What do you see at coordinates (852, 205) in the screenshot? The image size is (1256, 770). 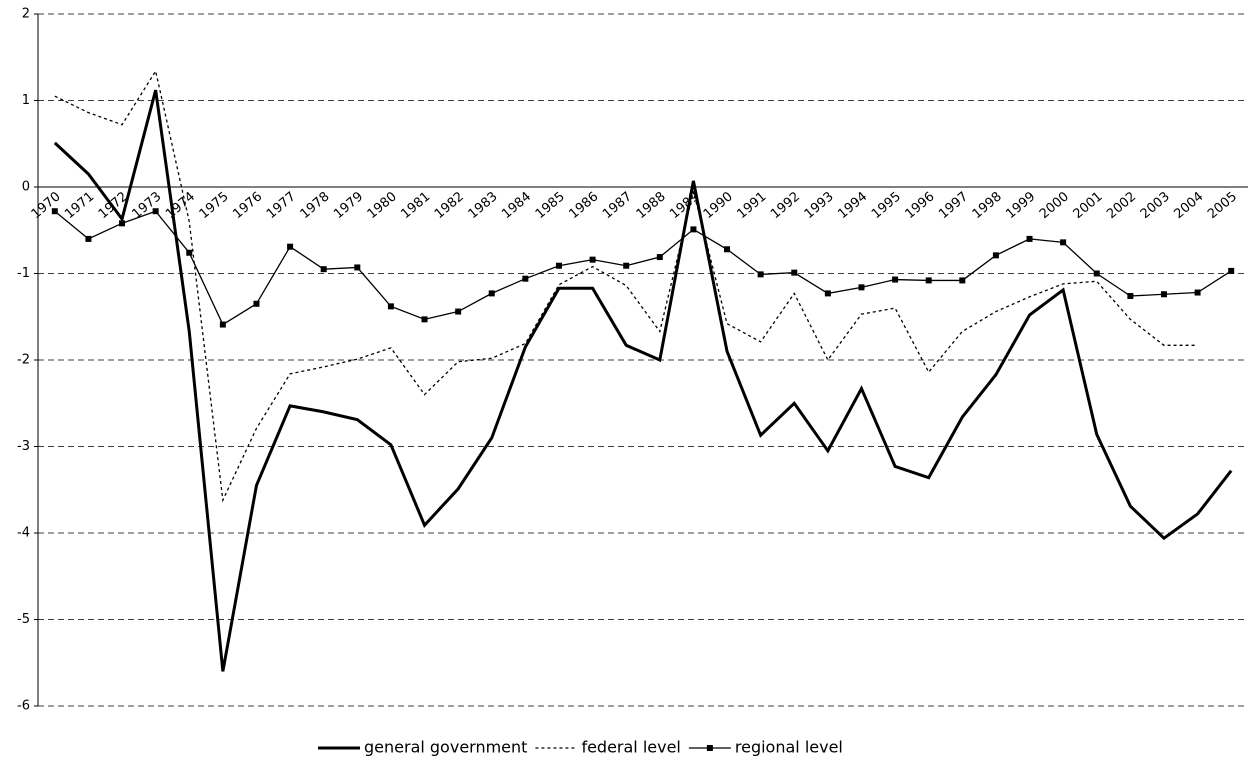 I see `x-tick-label: 1994` at bounding box center [852, 205].